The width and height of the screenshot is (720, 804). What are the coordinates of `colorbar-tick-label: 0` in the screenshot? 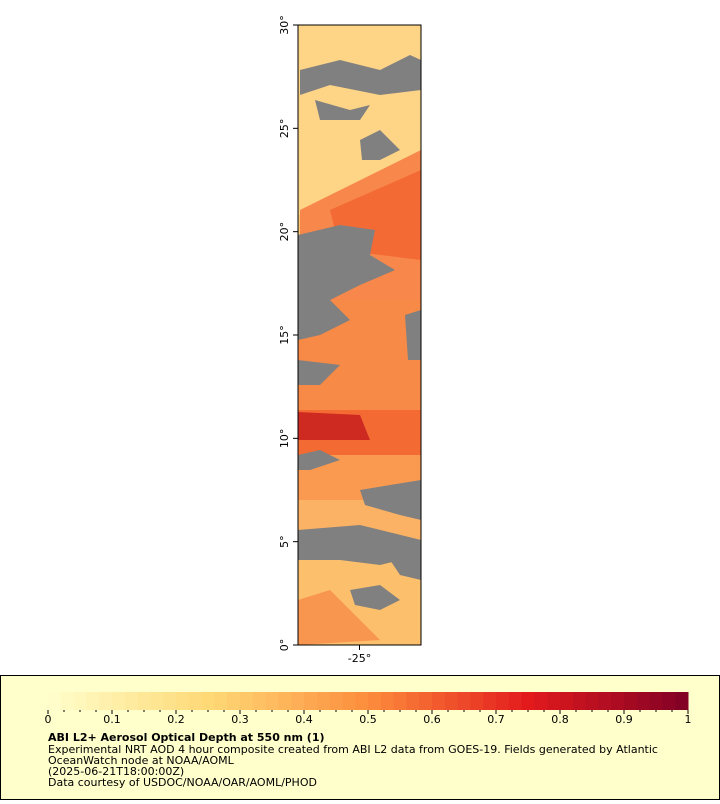 It's located at (48, 719).